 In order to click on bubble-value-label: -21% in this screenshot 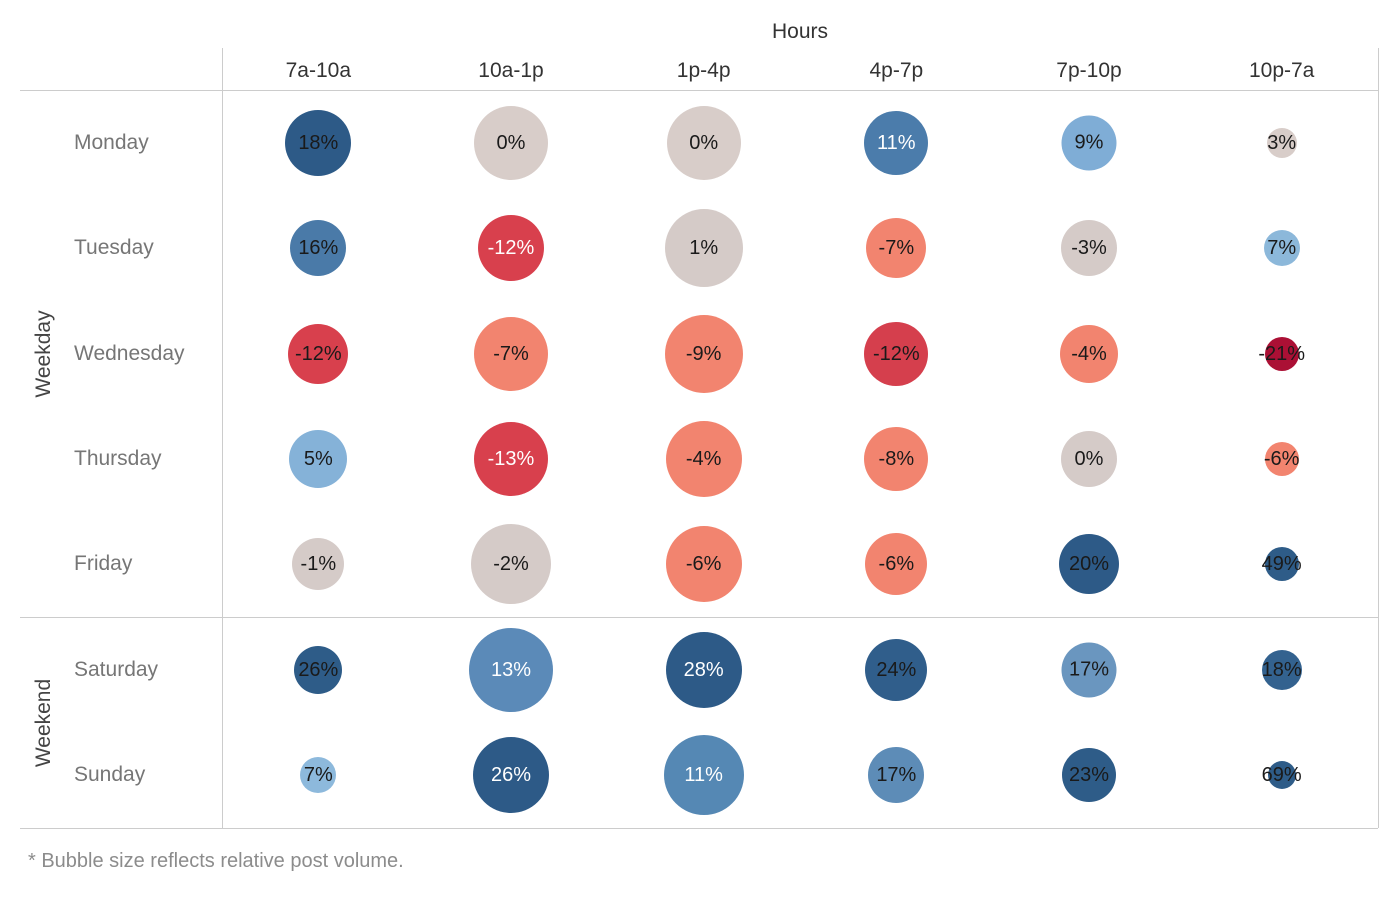, I will do `click(1282, 353)`.